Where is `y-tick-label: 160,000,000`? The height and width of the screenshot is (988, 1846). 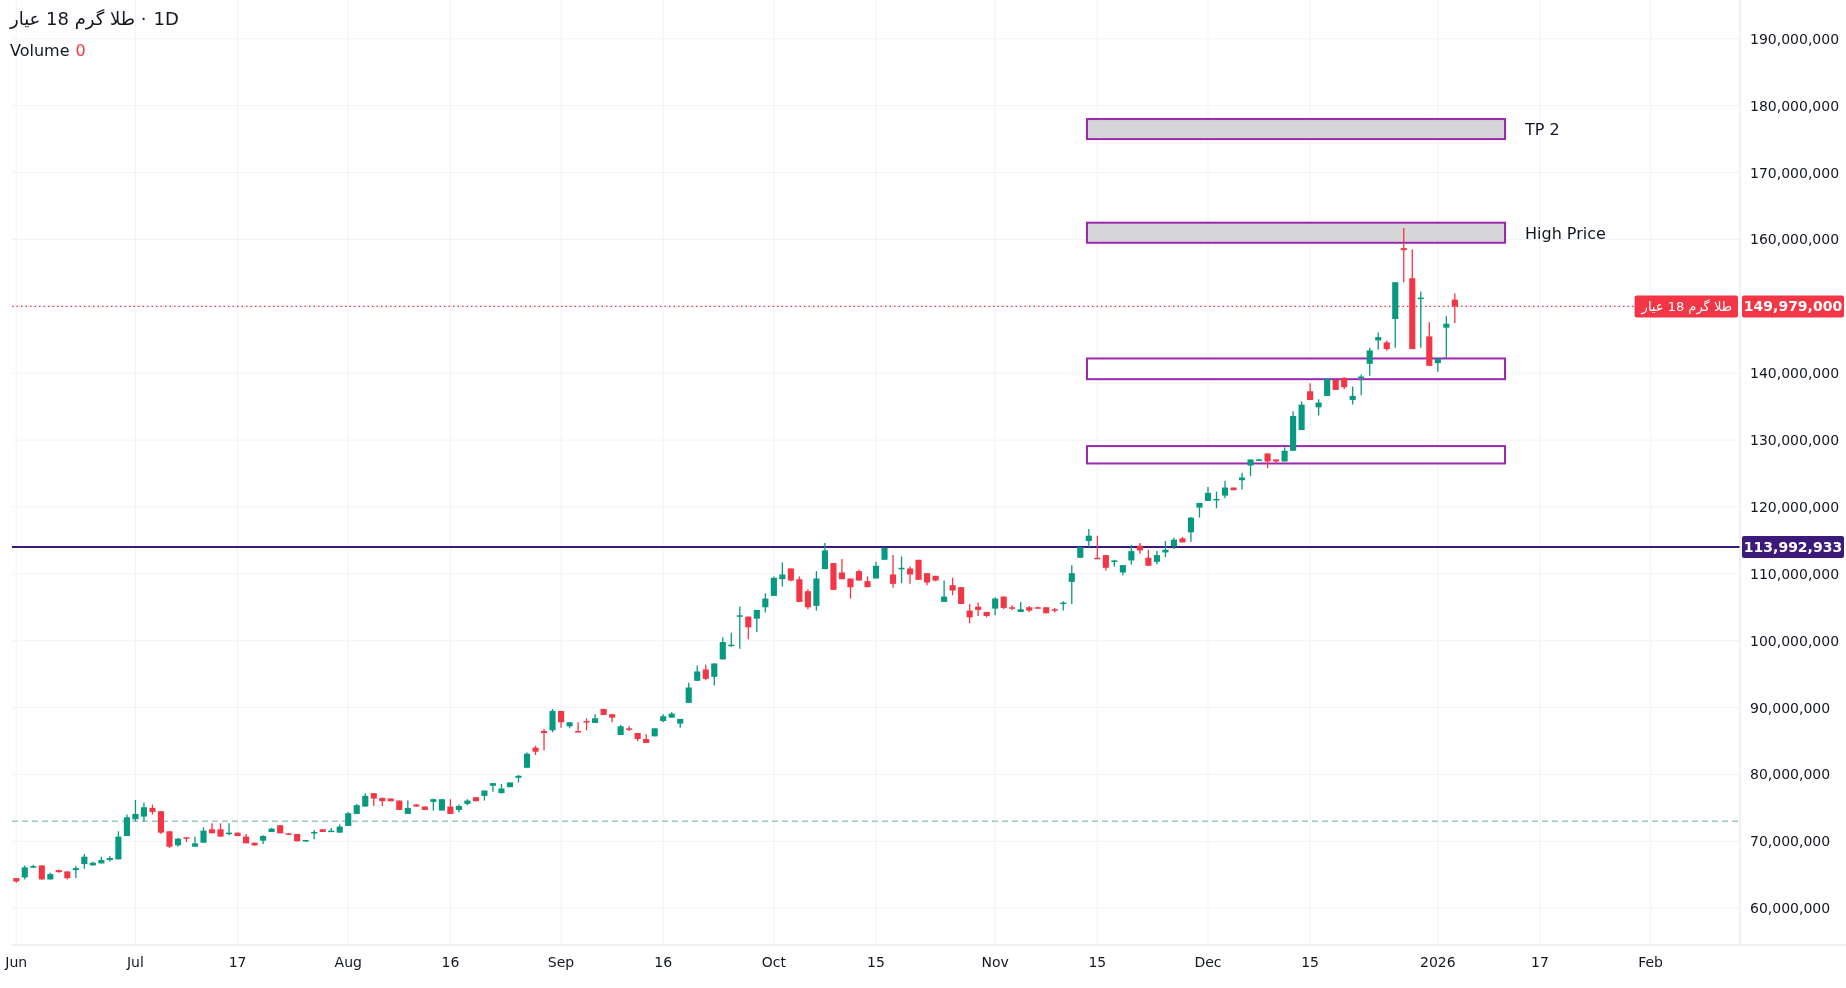
y-tick-label: 160,000,000 is located at coordinates (1795, 239).